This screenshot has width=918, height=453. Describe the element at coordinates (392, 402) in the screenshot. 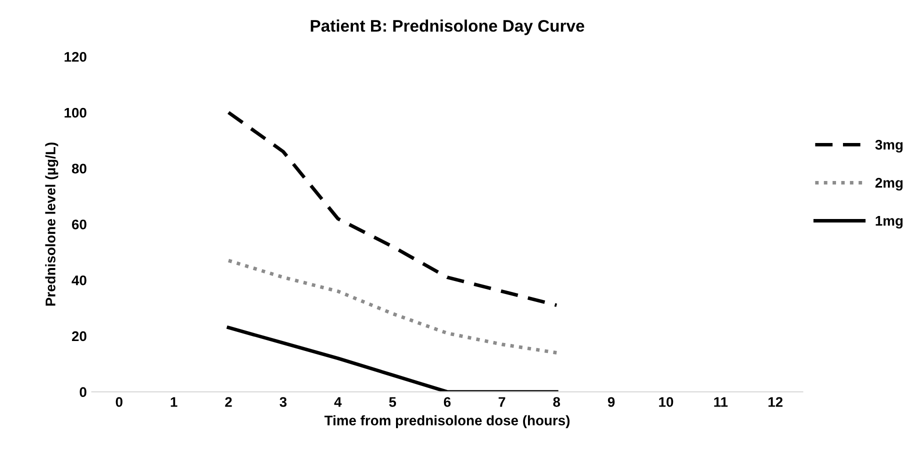

I see `x-tick-label: 5` at that location.